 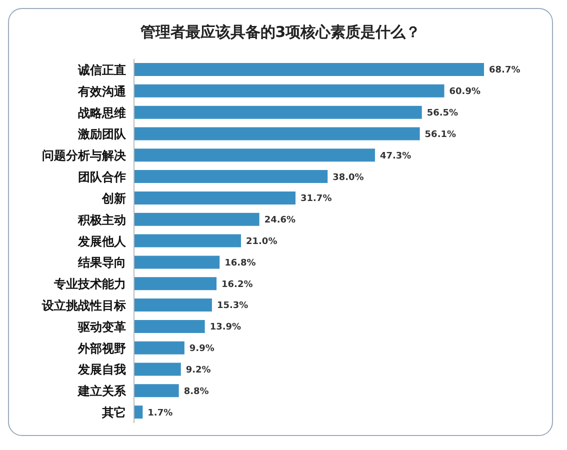 I want to click on y-tick-label: 外部视野, so click(x=101, y=348).